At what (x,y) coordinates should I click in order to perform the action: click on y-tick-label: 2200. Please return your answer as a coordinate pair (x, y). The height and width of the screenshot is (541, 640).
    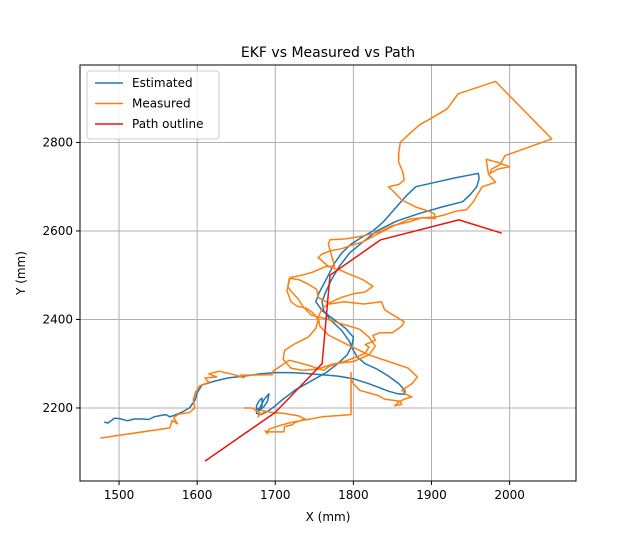
    Looking at the image, I should click on (57, 408).